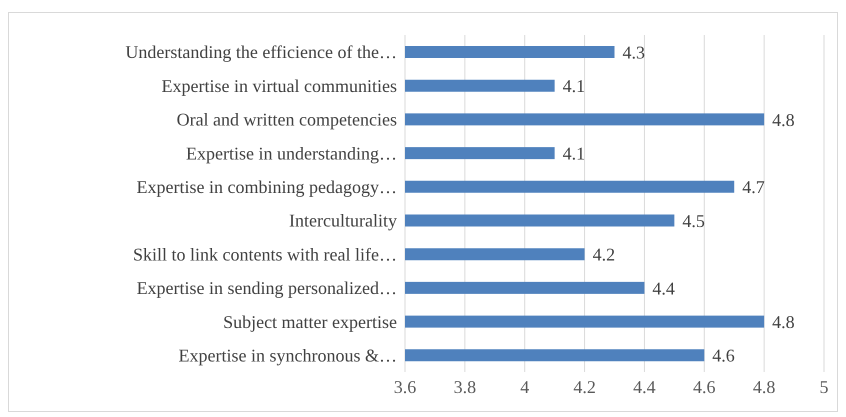  I want to click on x-tick-label: 4.6, so click(704, 386).